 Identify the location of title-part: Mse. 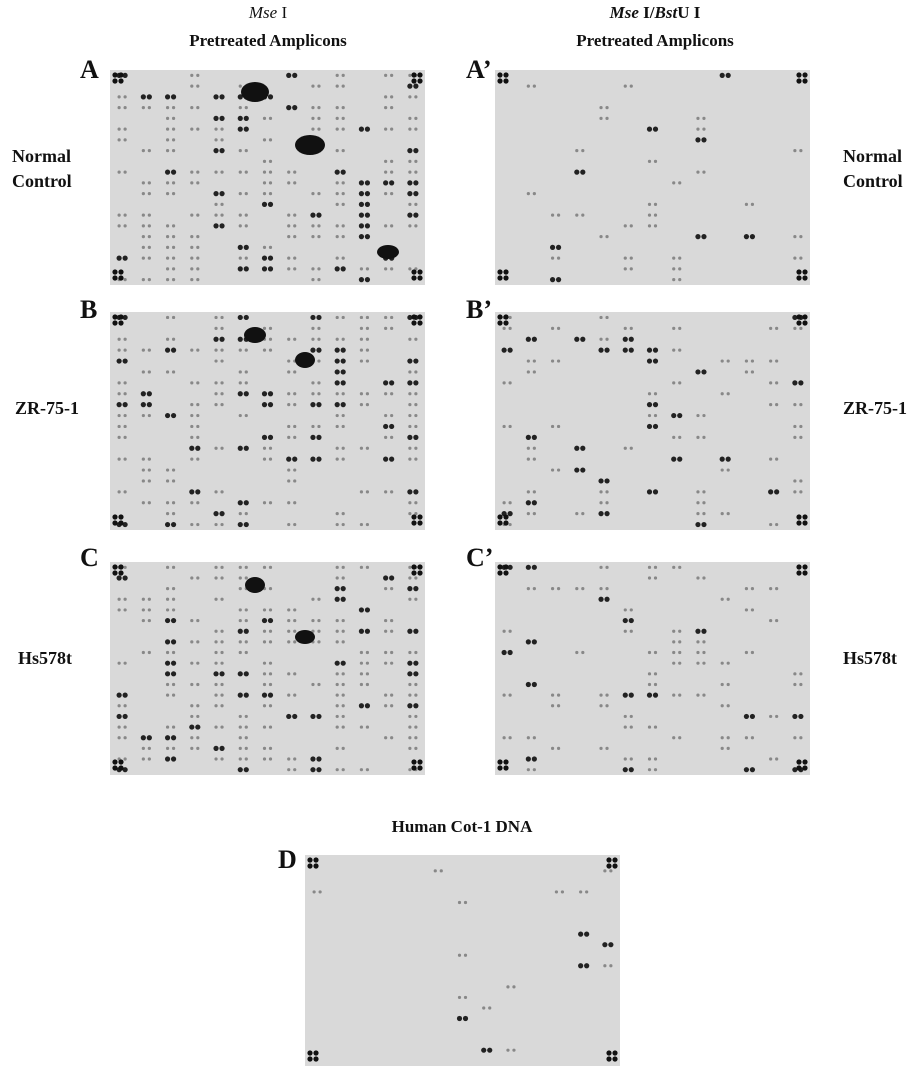
(624, 12).